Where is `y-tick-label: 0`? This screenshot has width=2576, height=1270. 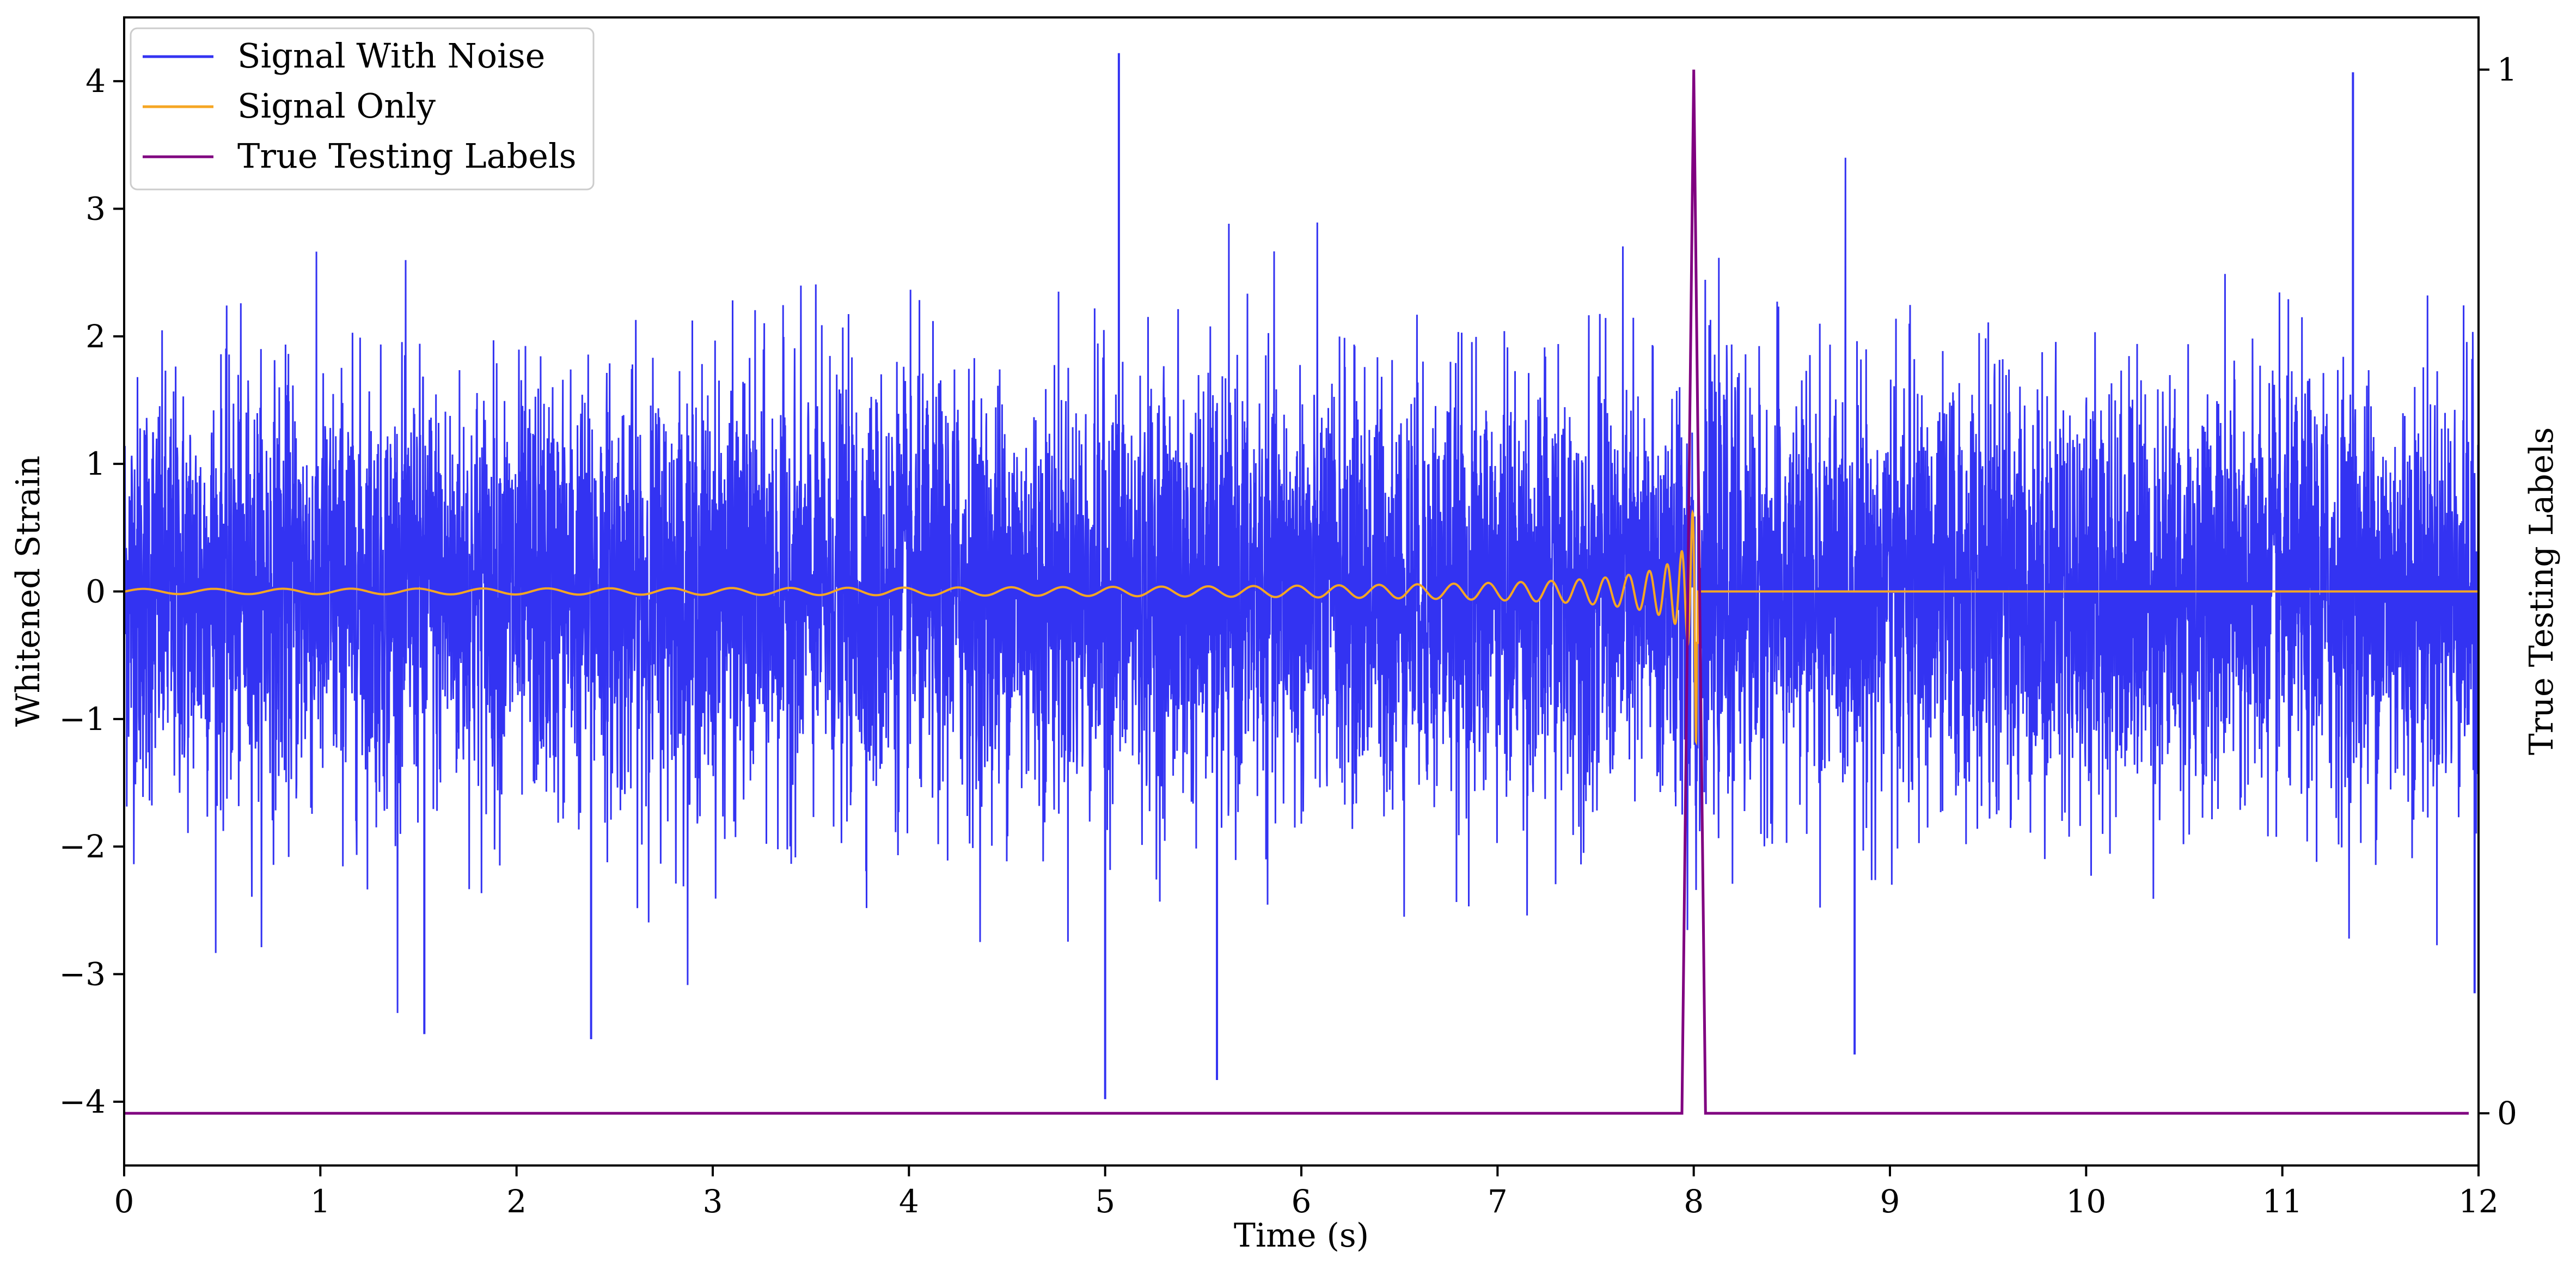
y-tick-label: 0 is located at coordinates (95, 591).